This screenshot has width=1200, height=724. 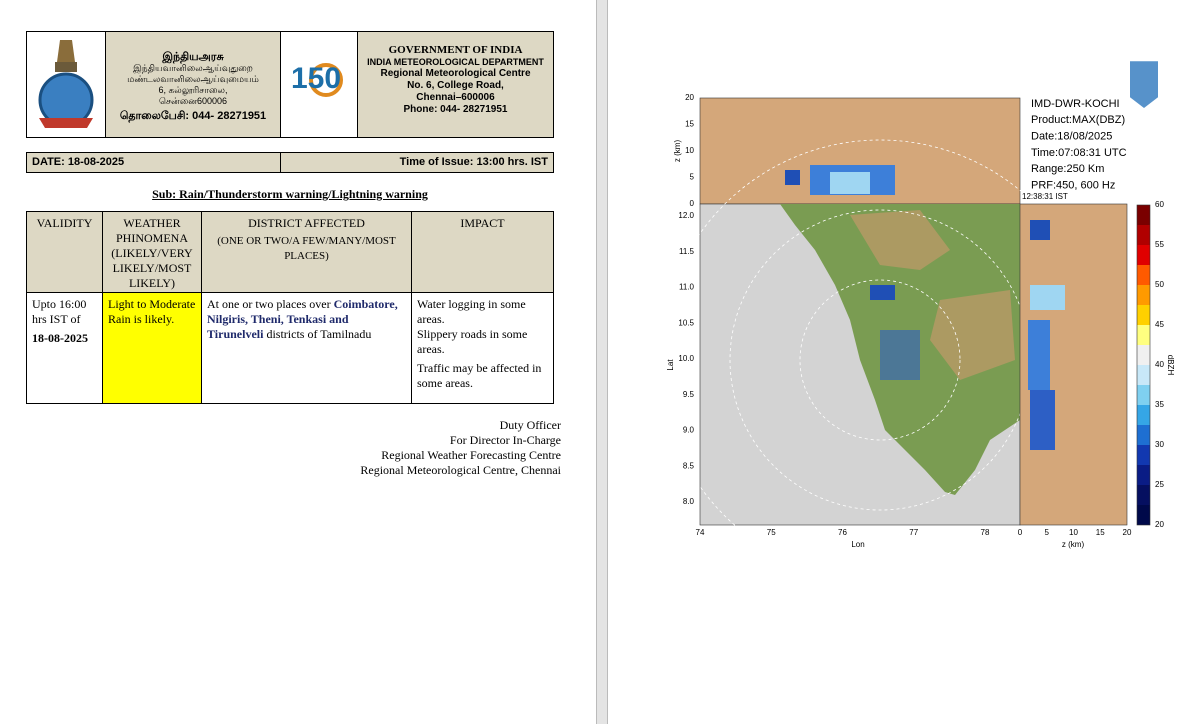 What do you see at coordinates (686, 358) in the screenshot?
I see `tick-label: 10.0` at bounding box center [686, 358].